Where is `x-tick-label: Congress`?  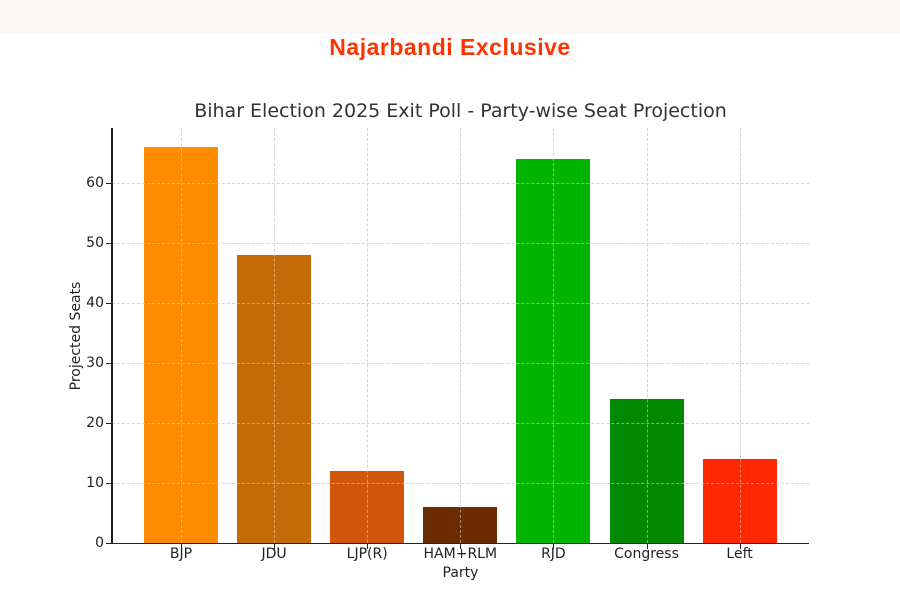
x-tick-label: Congress is located at coordinates (646, 554).